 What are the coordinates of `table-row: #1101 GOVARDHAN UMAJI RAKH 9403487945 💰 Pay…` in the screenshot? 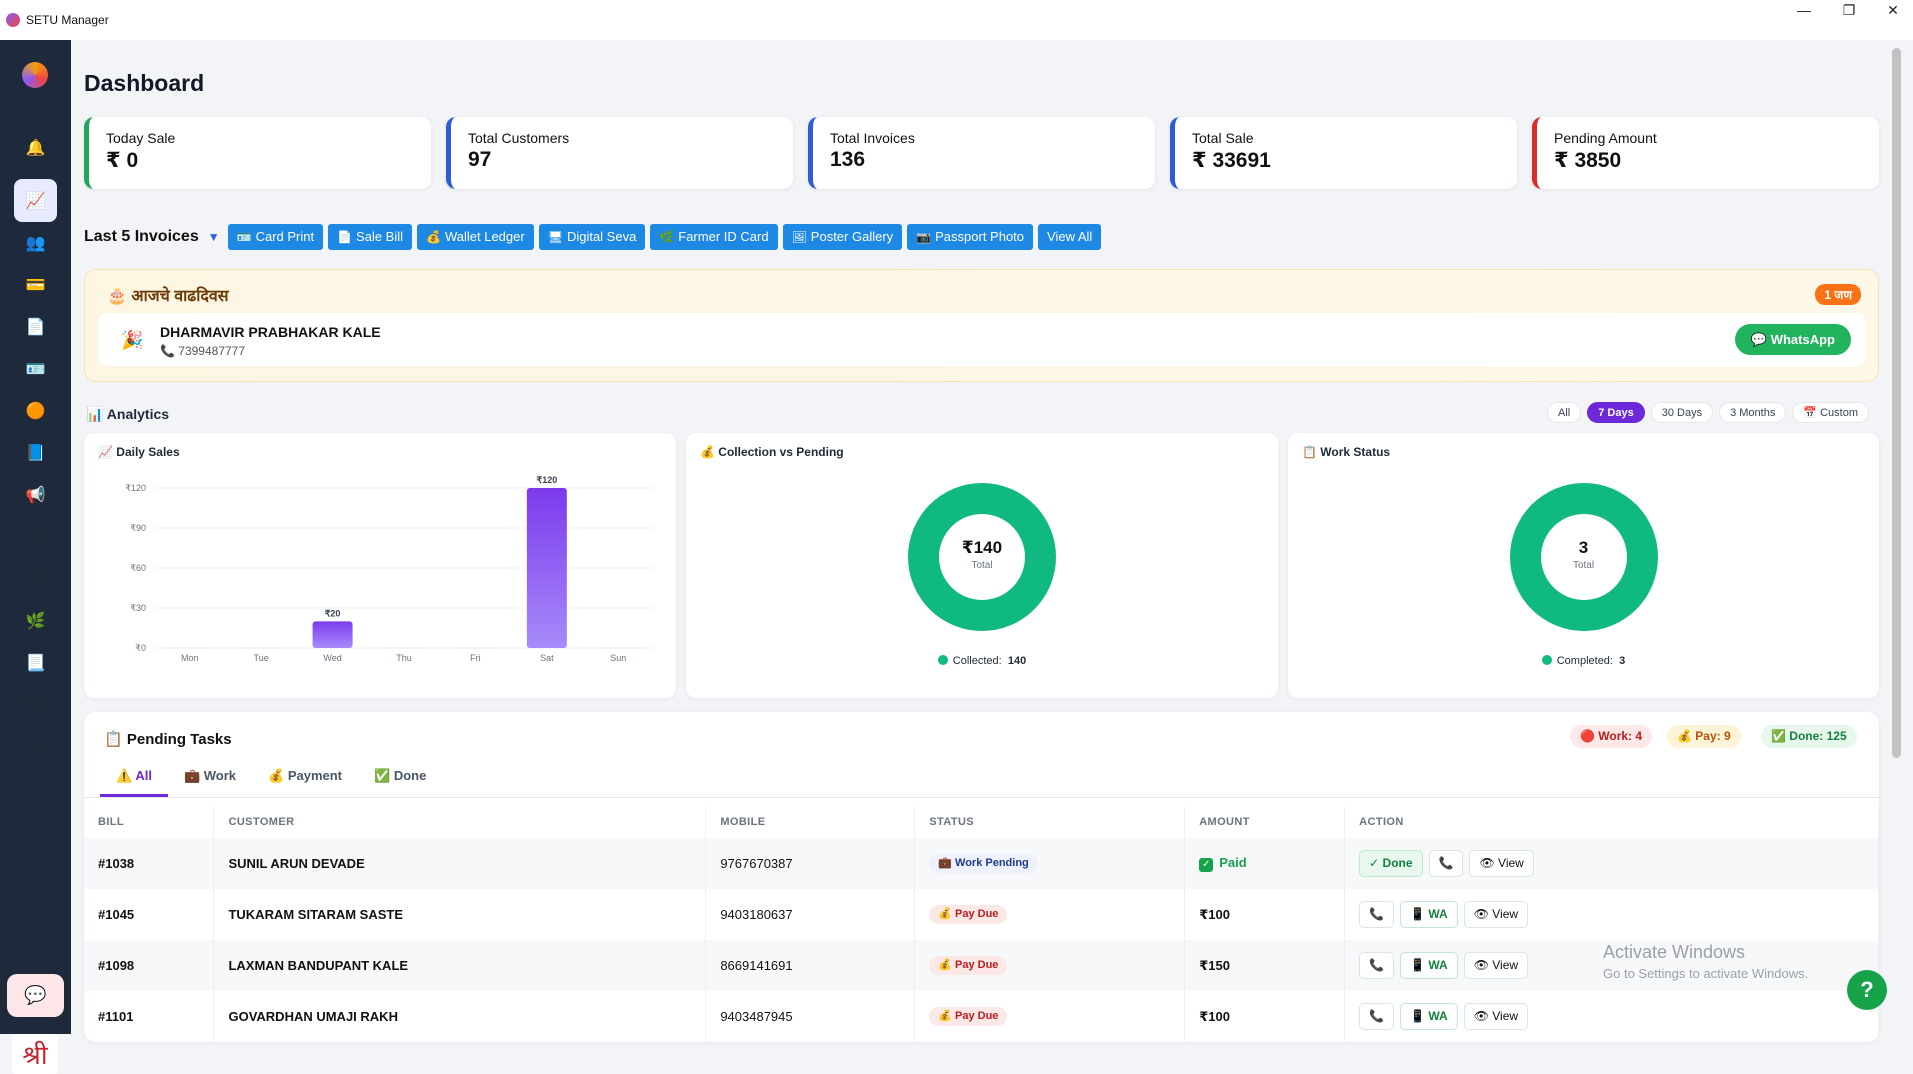 It's located at (981, 1016).